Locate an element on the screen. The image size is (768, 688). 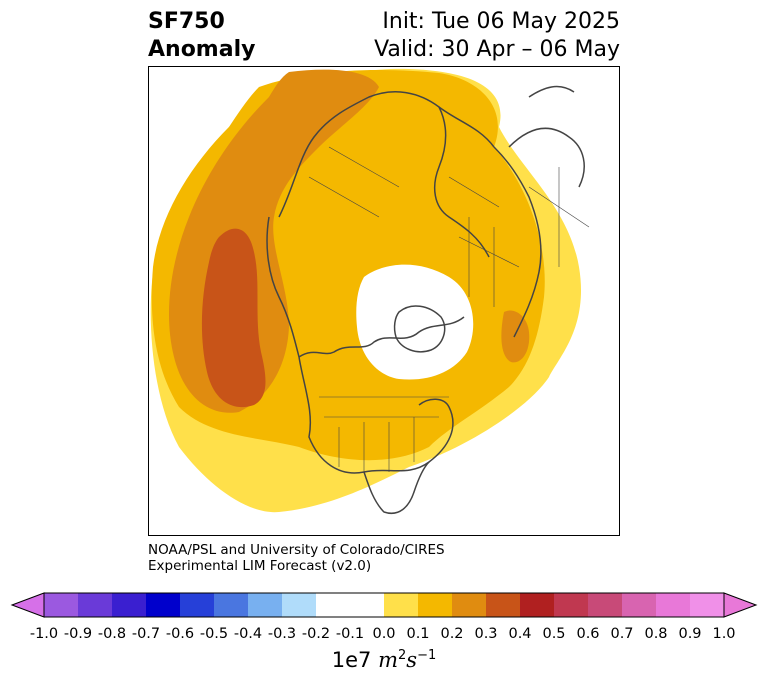
credit-line-2: Experimental LIM Forecast (v2.0) is located at coordinates (260, 566).